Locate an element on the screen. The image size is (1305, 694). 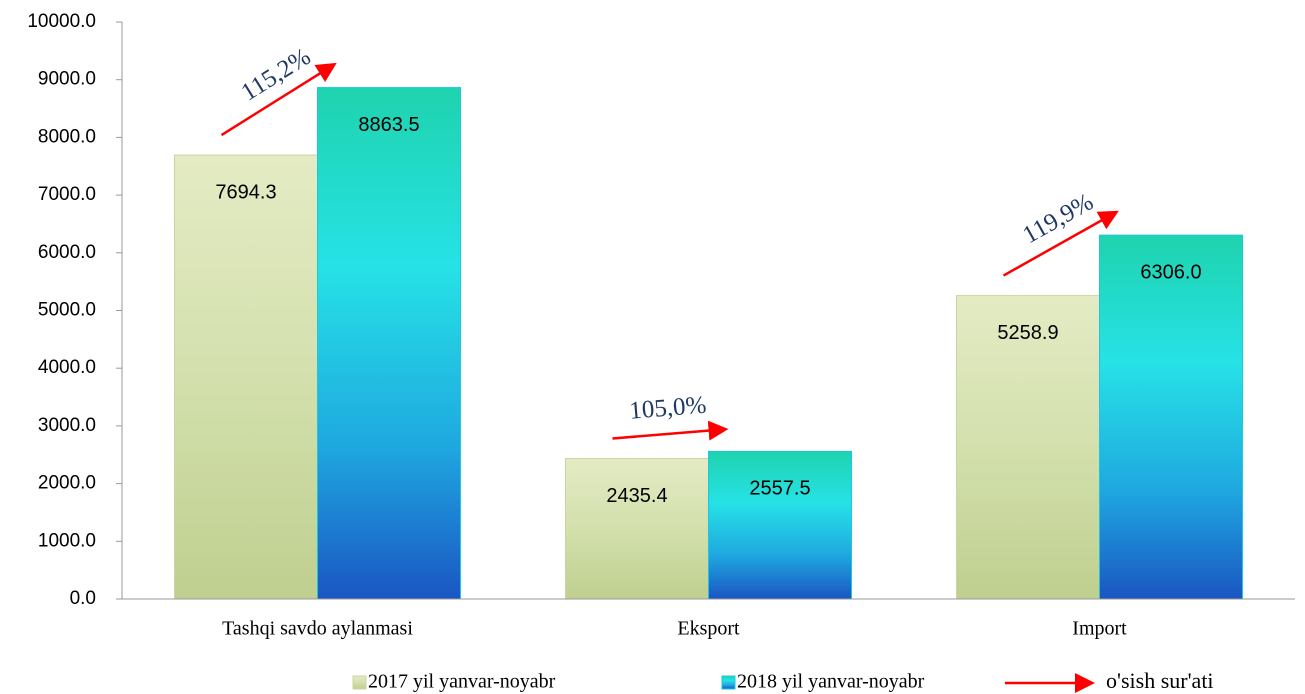
y-tick-label: 4000.0 is located at coordinates (67, 367).